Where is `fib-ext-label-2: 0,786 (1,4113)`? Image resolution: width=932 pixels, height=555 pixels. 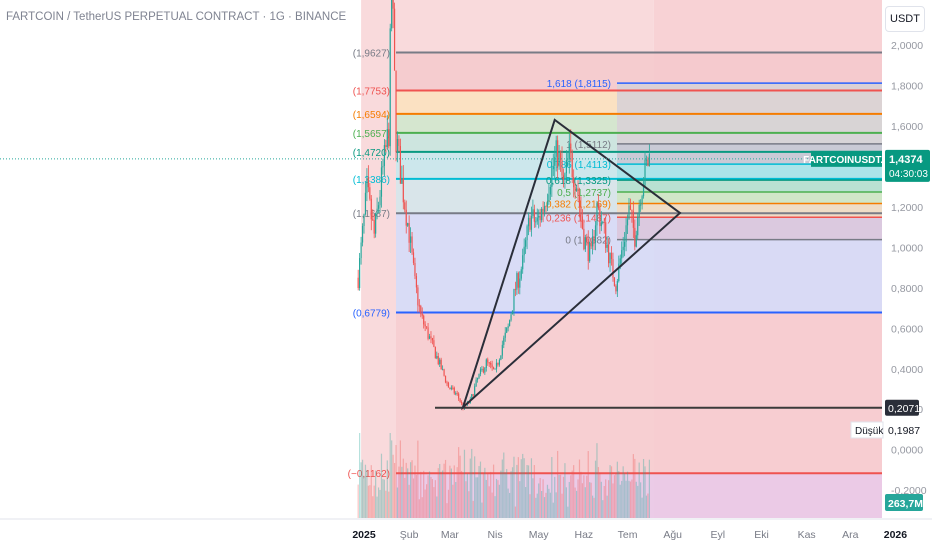
fib-ext-label-2: 0,786 (1,4113) is located at coordinates (579, 165).